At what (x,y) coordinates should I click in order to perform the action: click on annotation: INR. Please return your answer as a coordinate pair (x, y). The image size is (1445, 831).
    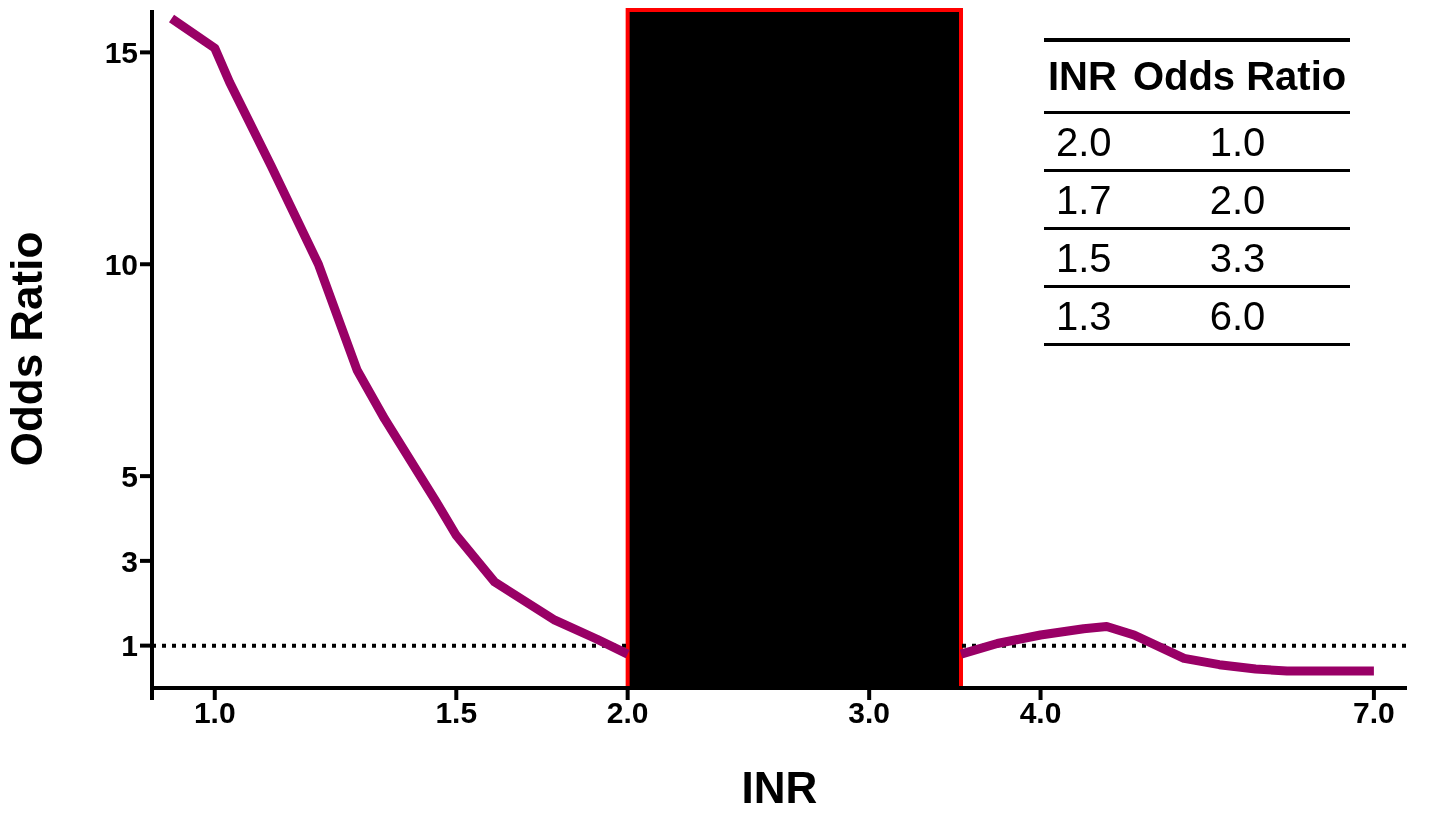
    Looking at the image, I should click on (1082, 76).